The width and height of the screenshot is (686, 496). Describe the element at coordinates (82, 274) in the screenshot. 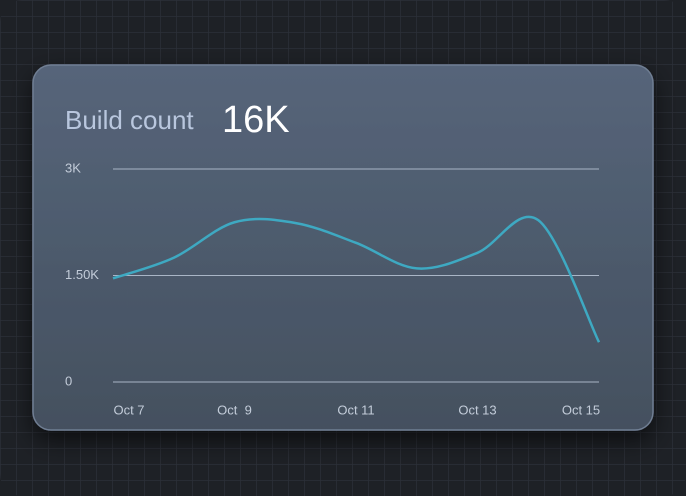

I see `y-tick-label: 1.50K` at that location.